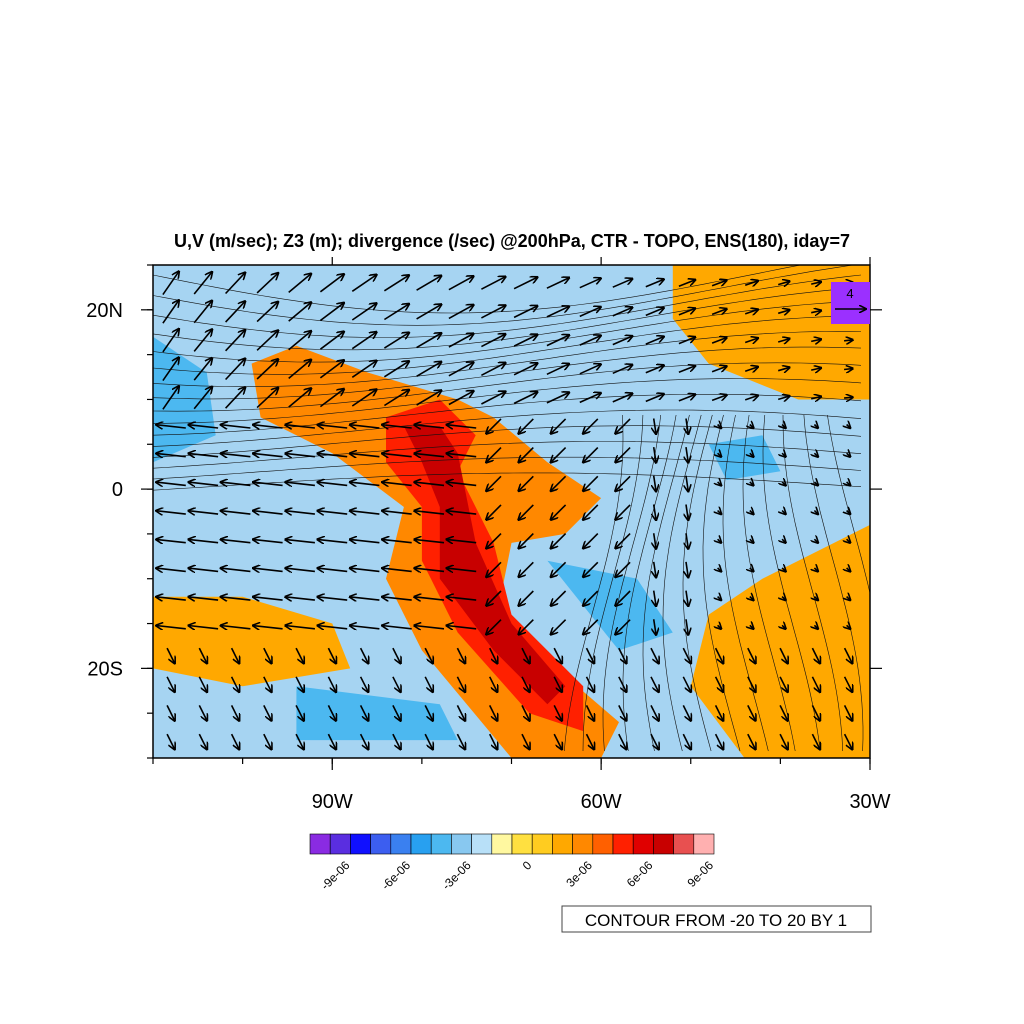 The image size is (1024, 1024). What do you see at coordinates (105, 669) in the screenshot?
I see `y-tick-label: 20S` at bounding box center [105, 669].